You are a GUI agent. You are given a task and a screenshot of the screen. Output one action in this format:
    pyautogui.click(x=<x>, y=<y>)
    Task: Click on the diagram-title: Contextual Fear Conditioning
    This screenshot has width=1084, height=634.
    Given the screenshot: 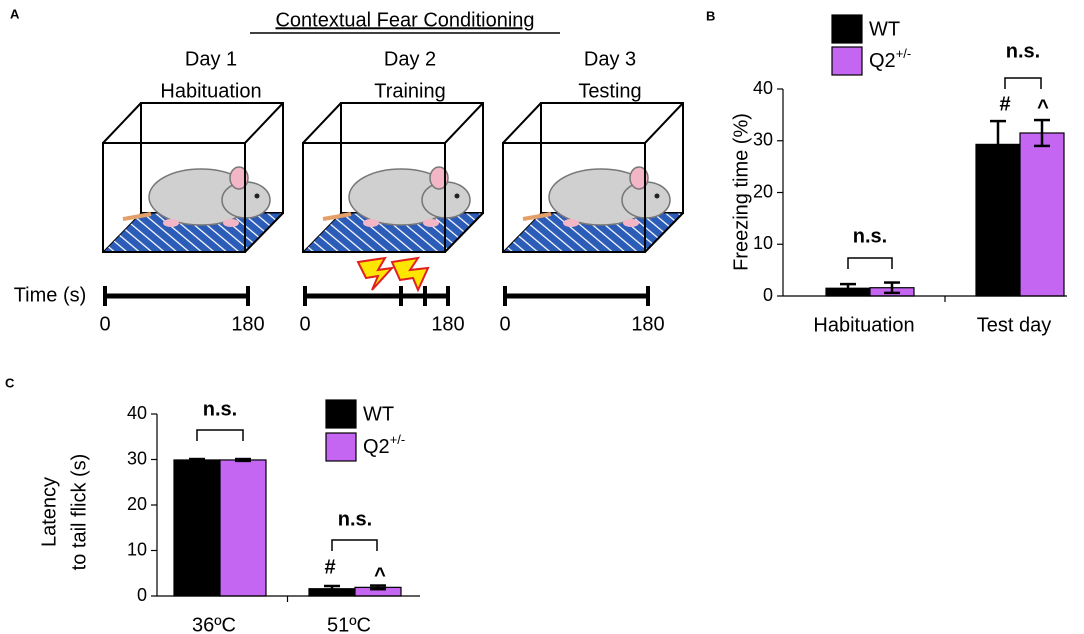 What is the action you would take?
    pyautogui.click(x=404, y=20)
    